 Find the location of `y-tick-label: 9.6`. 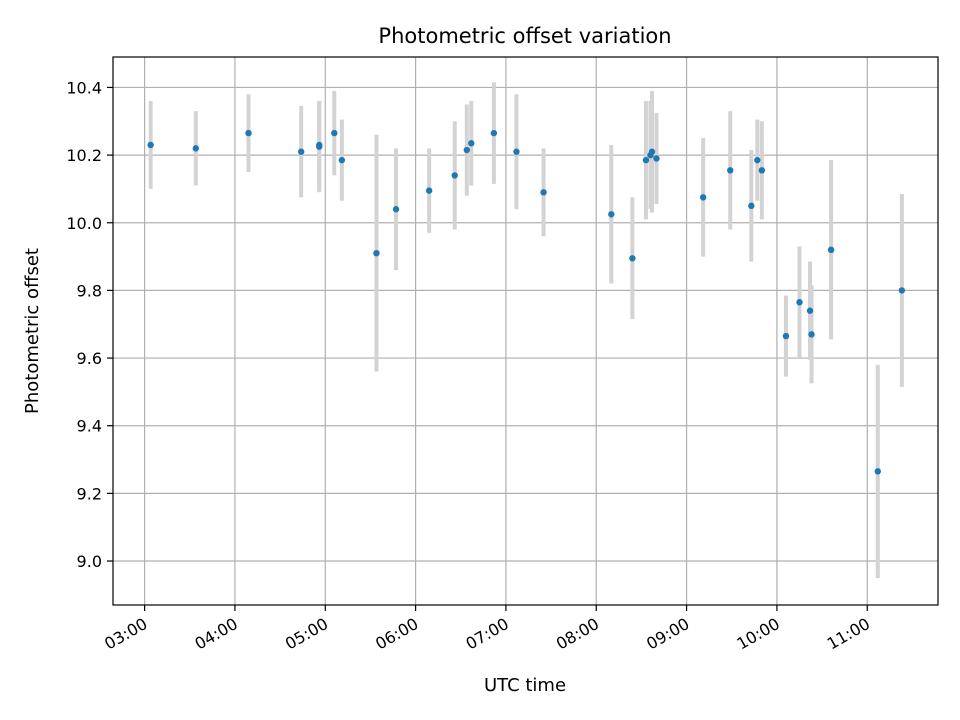

y-tick-label: 9.6 is located at coordinates (89, 358).